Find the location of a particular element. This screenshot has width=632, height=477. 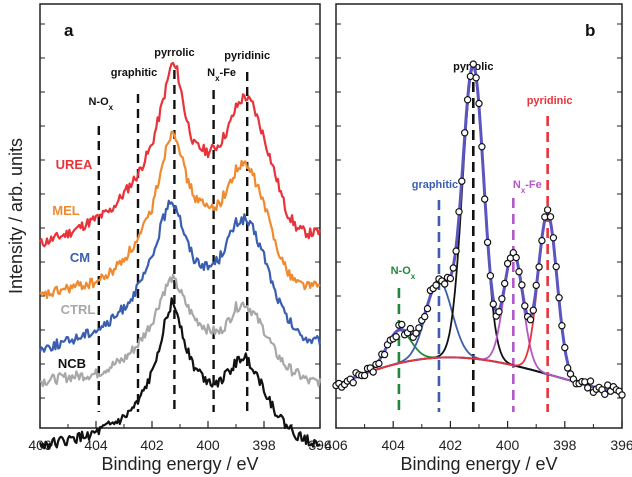

panel-a-series-ncb is located at coordinates (179, 373).